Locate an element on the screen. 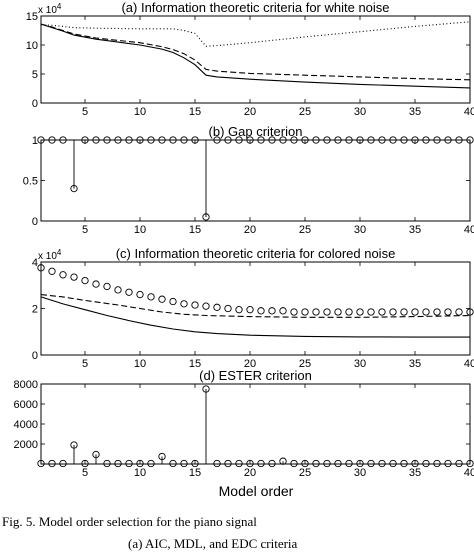 The image size is (474, 552). series-line-dotted is located at coordinates (255, 34).